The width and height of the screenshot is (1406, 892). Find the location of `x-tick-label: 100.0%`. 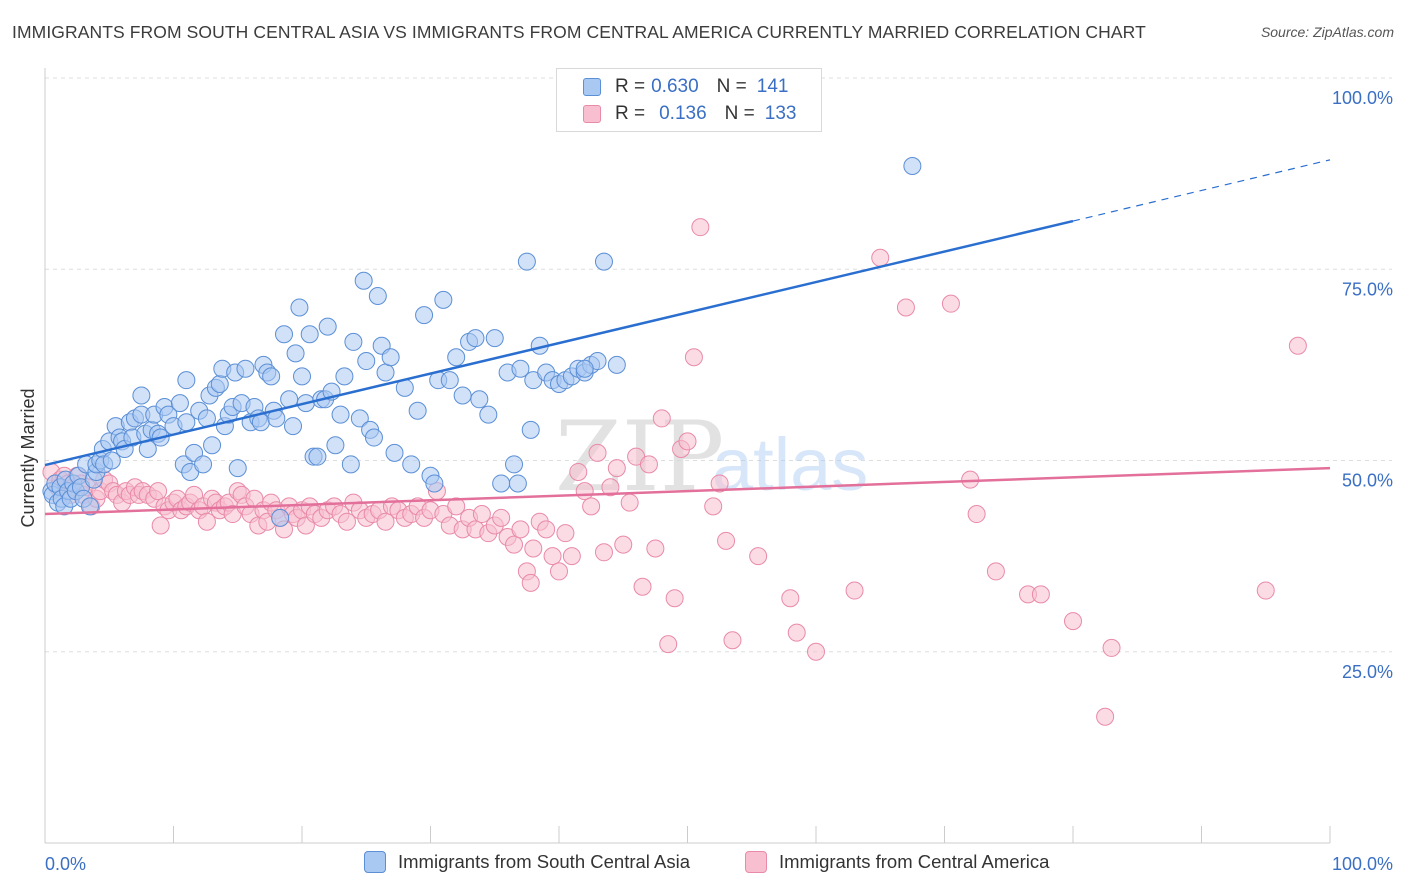

x-tick-label: 100.0% is located at coordinates (1362, 864).